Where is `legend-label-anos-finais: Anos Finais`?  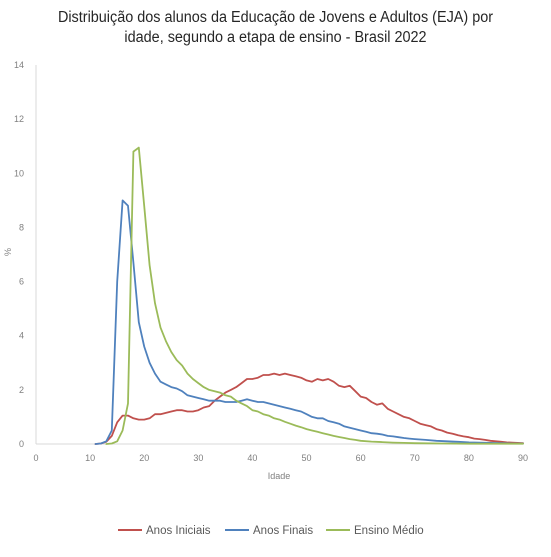
legend-label-anos-finais: Anos Finais is located at coordinates (283, 531).